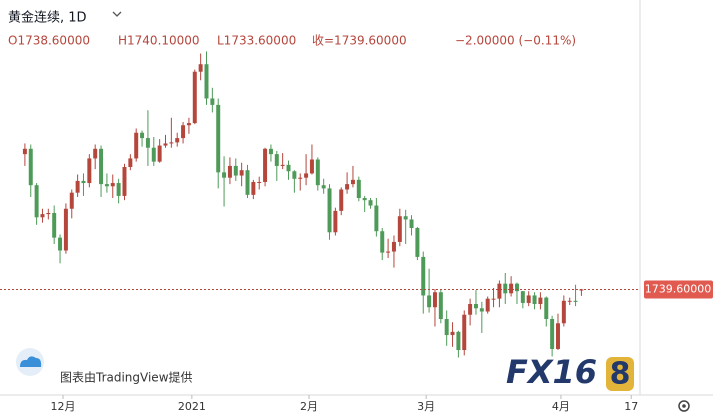 The width and height of the screenshot is (713, 416). Describe the element at coordinates (561, 406) in the screenshot. I see `x-tick-label: 4月` at that location.